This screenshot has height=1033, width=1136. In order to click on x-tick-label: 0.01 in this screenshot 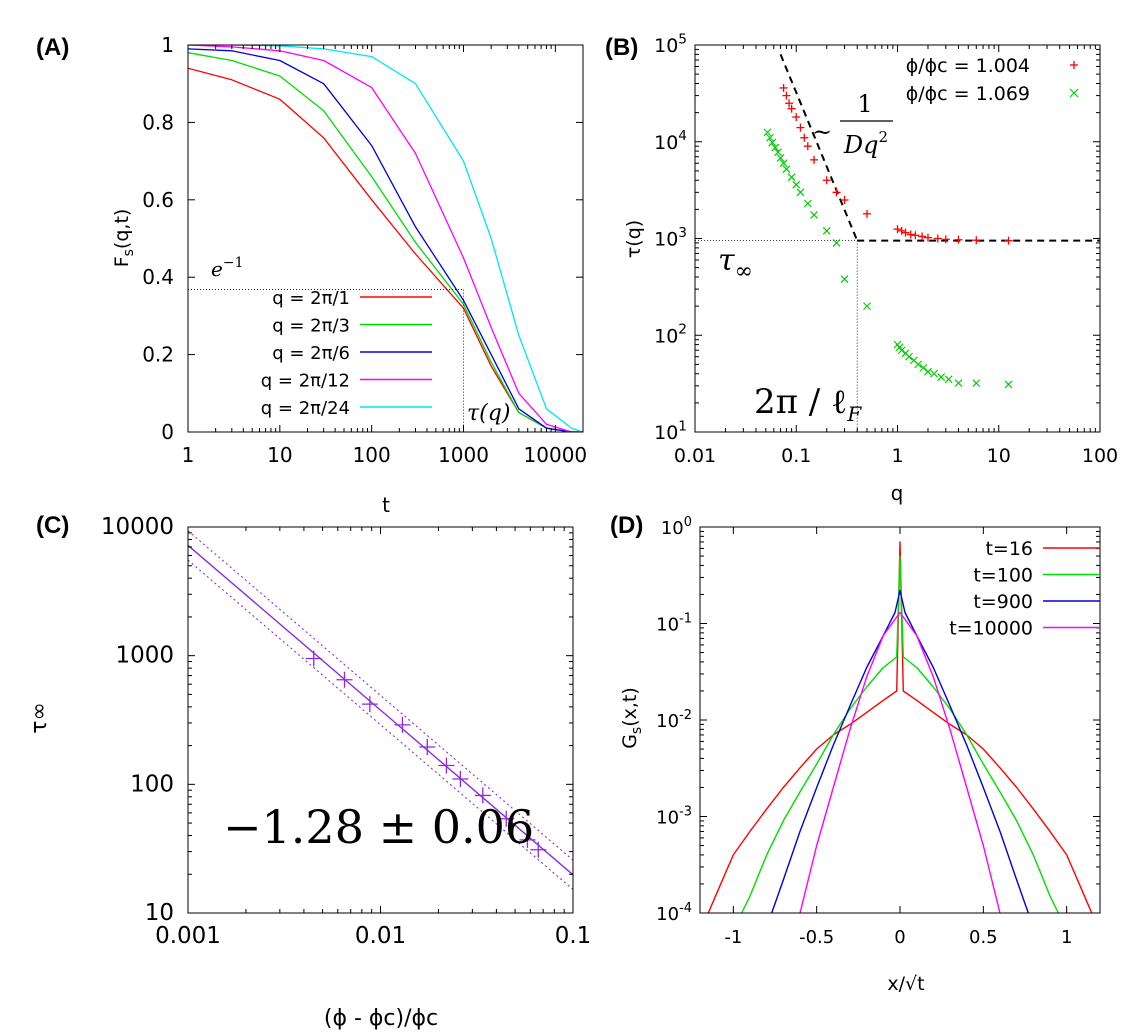, I will do `click(380, 936)`.